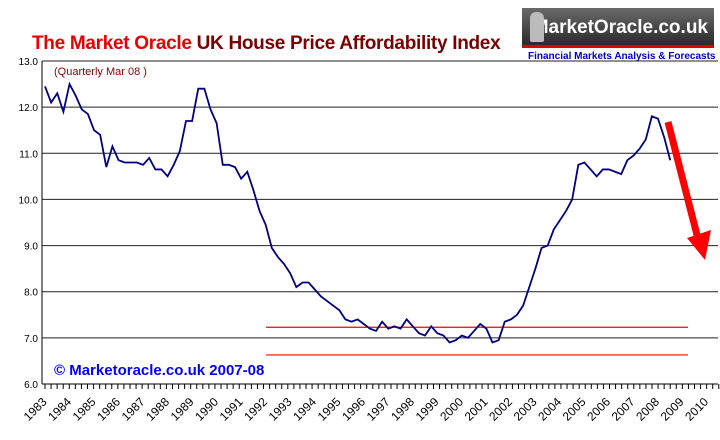 The width and height of the screenshot is (720, 440). What do you see at coordinates (451, 409) in the screenshot?
I see `x-tick-label: 2000` at bounding box center [451, 409].